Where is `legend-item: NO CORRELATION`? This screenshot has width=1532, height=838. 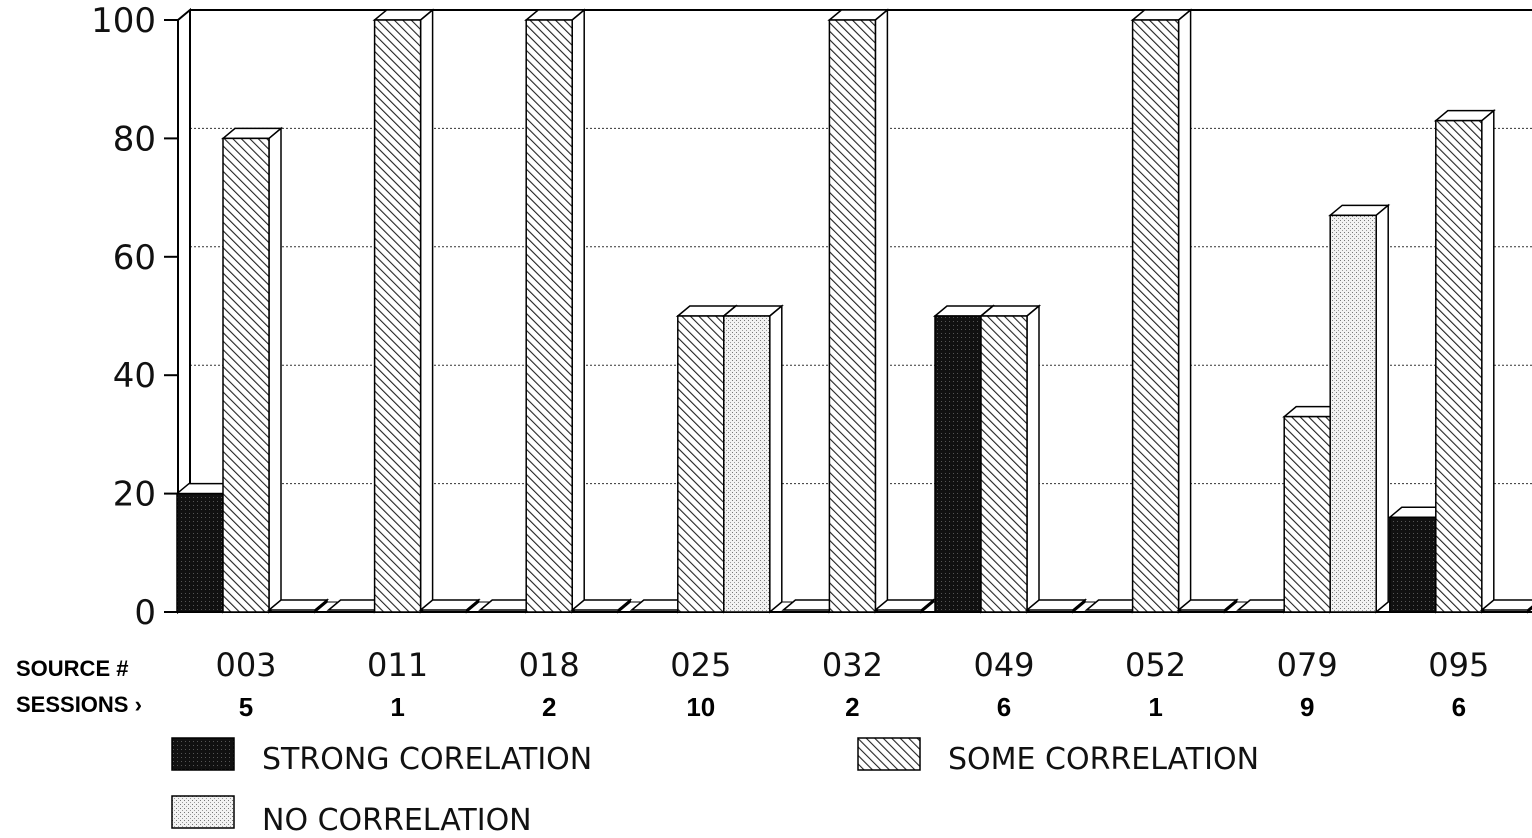
legend-item: NO CORRELATION is located at coordinates (351, 816).